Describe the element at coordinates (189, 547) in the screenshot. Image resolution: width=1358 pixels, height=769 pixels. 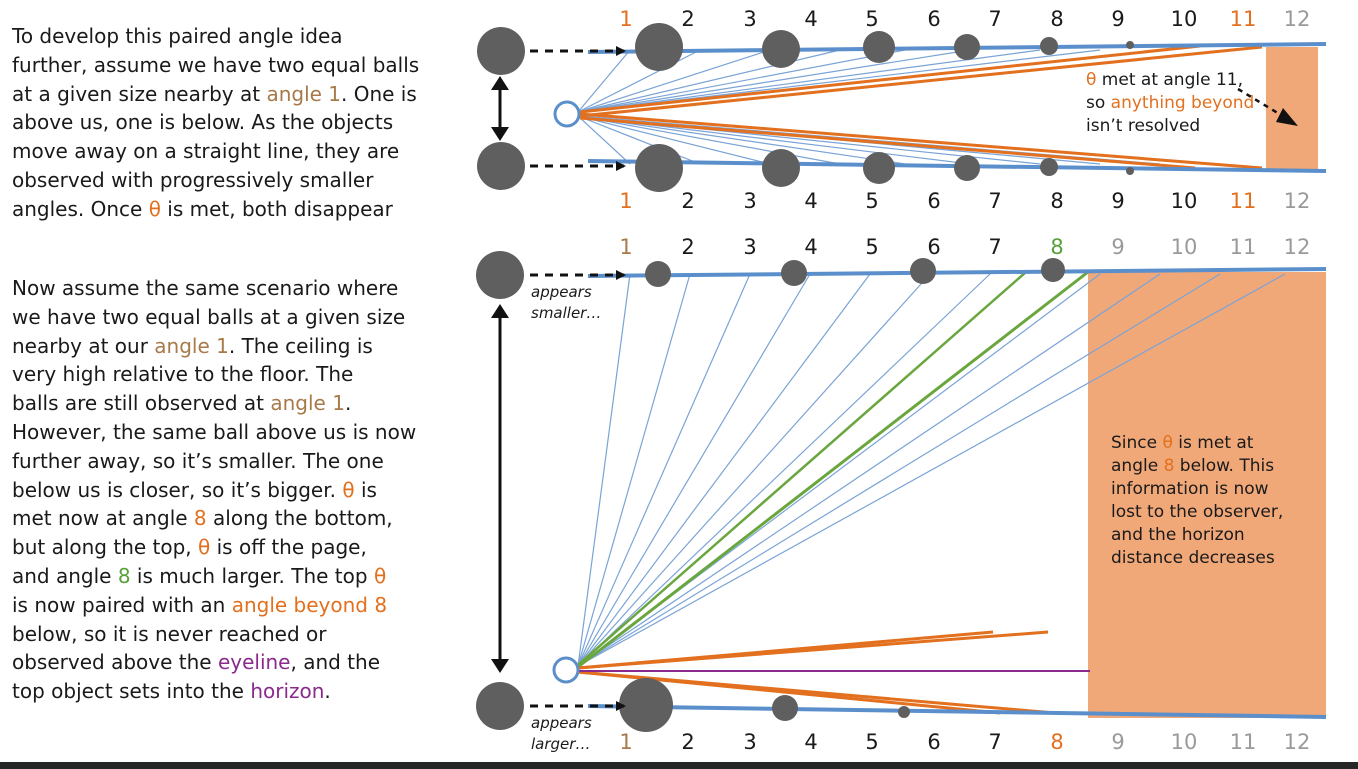
I see `text-line: but along the top, θ is off the page,` at that location.